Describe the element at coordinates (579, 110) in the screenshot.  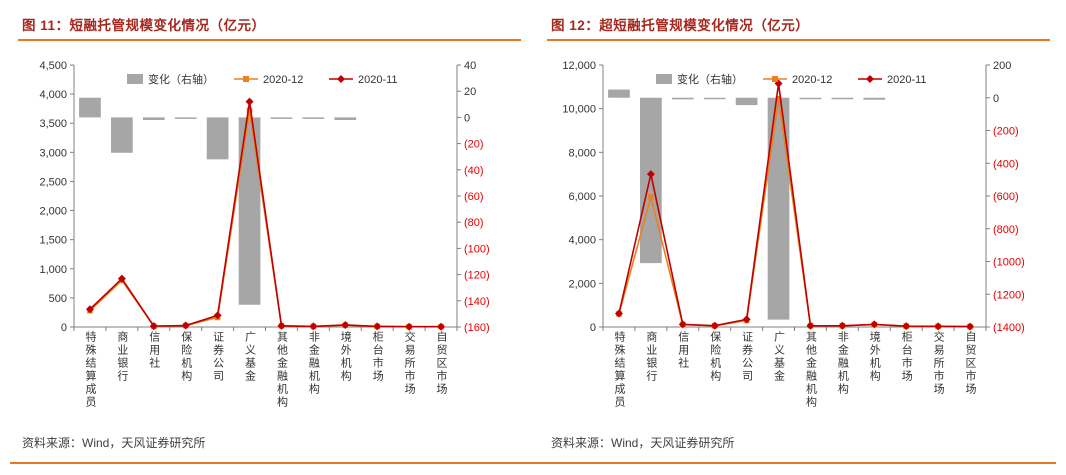
I see `left-axis-tick-label: 10,000` at that location.